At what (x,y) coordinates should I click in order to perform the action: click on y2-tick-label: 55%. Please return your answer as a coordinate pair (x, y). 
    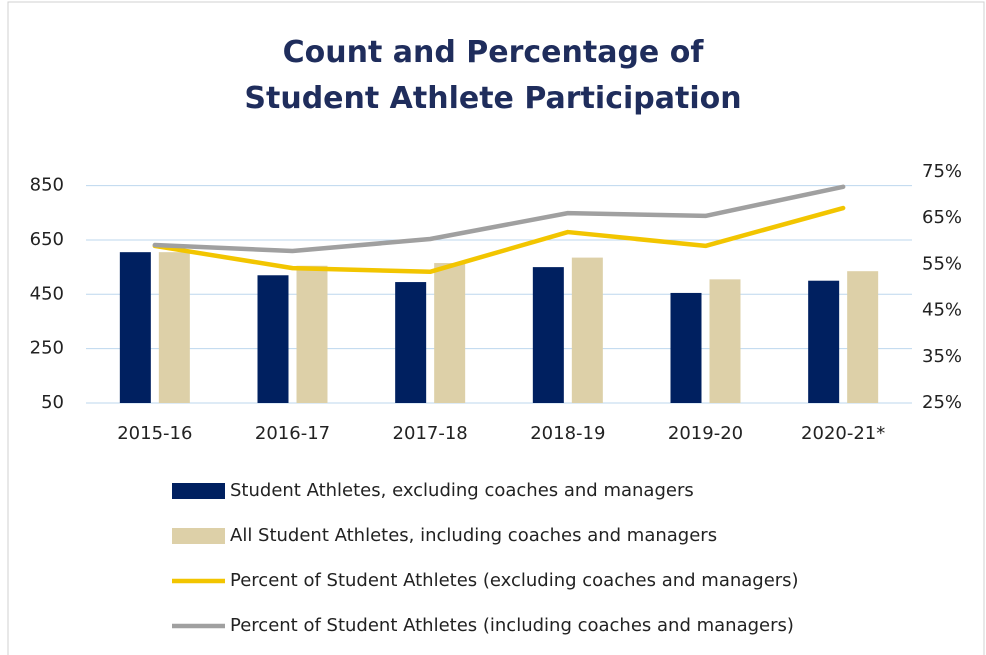
    Looking at the image, I should click on (942, 263).